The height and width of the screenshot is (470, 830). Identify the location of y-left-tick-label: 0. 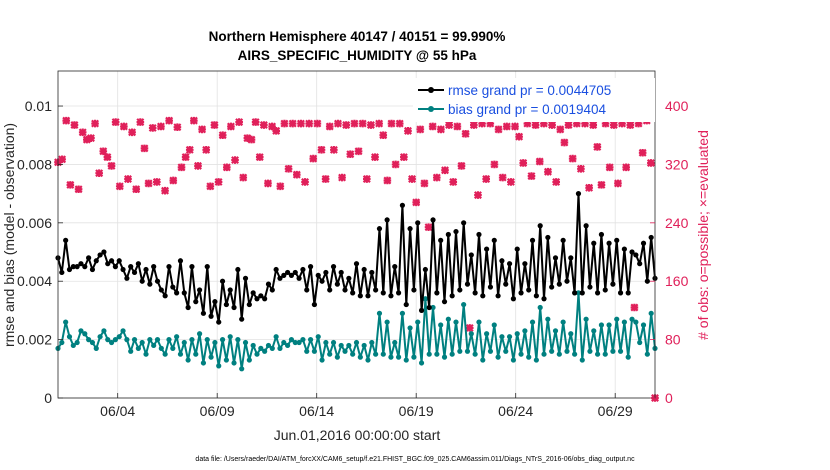
(48, 398).